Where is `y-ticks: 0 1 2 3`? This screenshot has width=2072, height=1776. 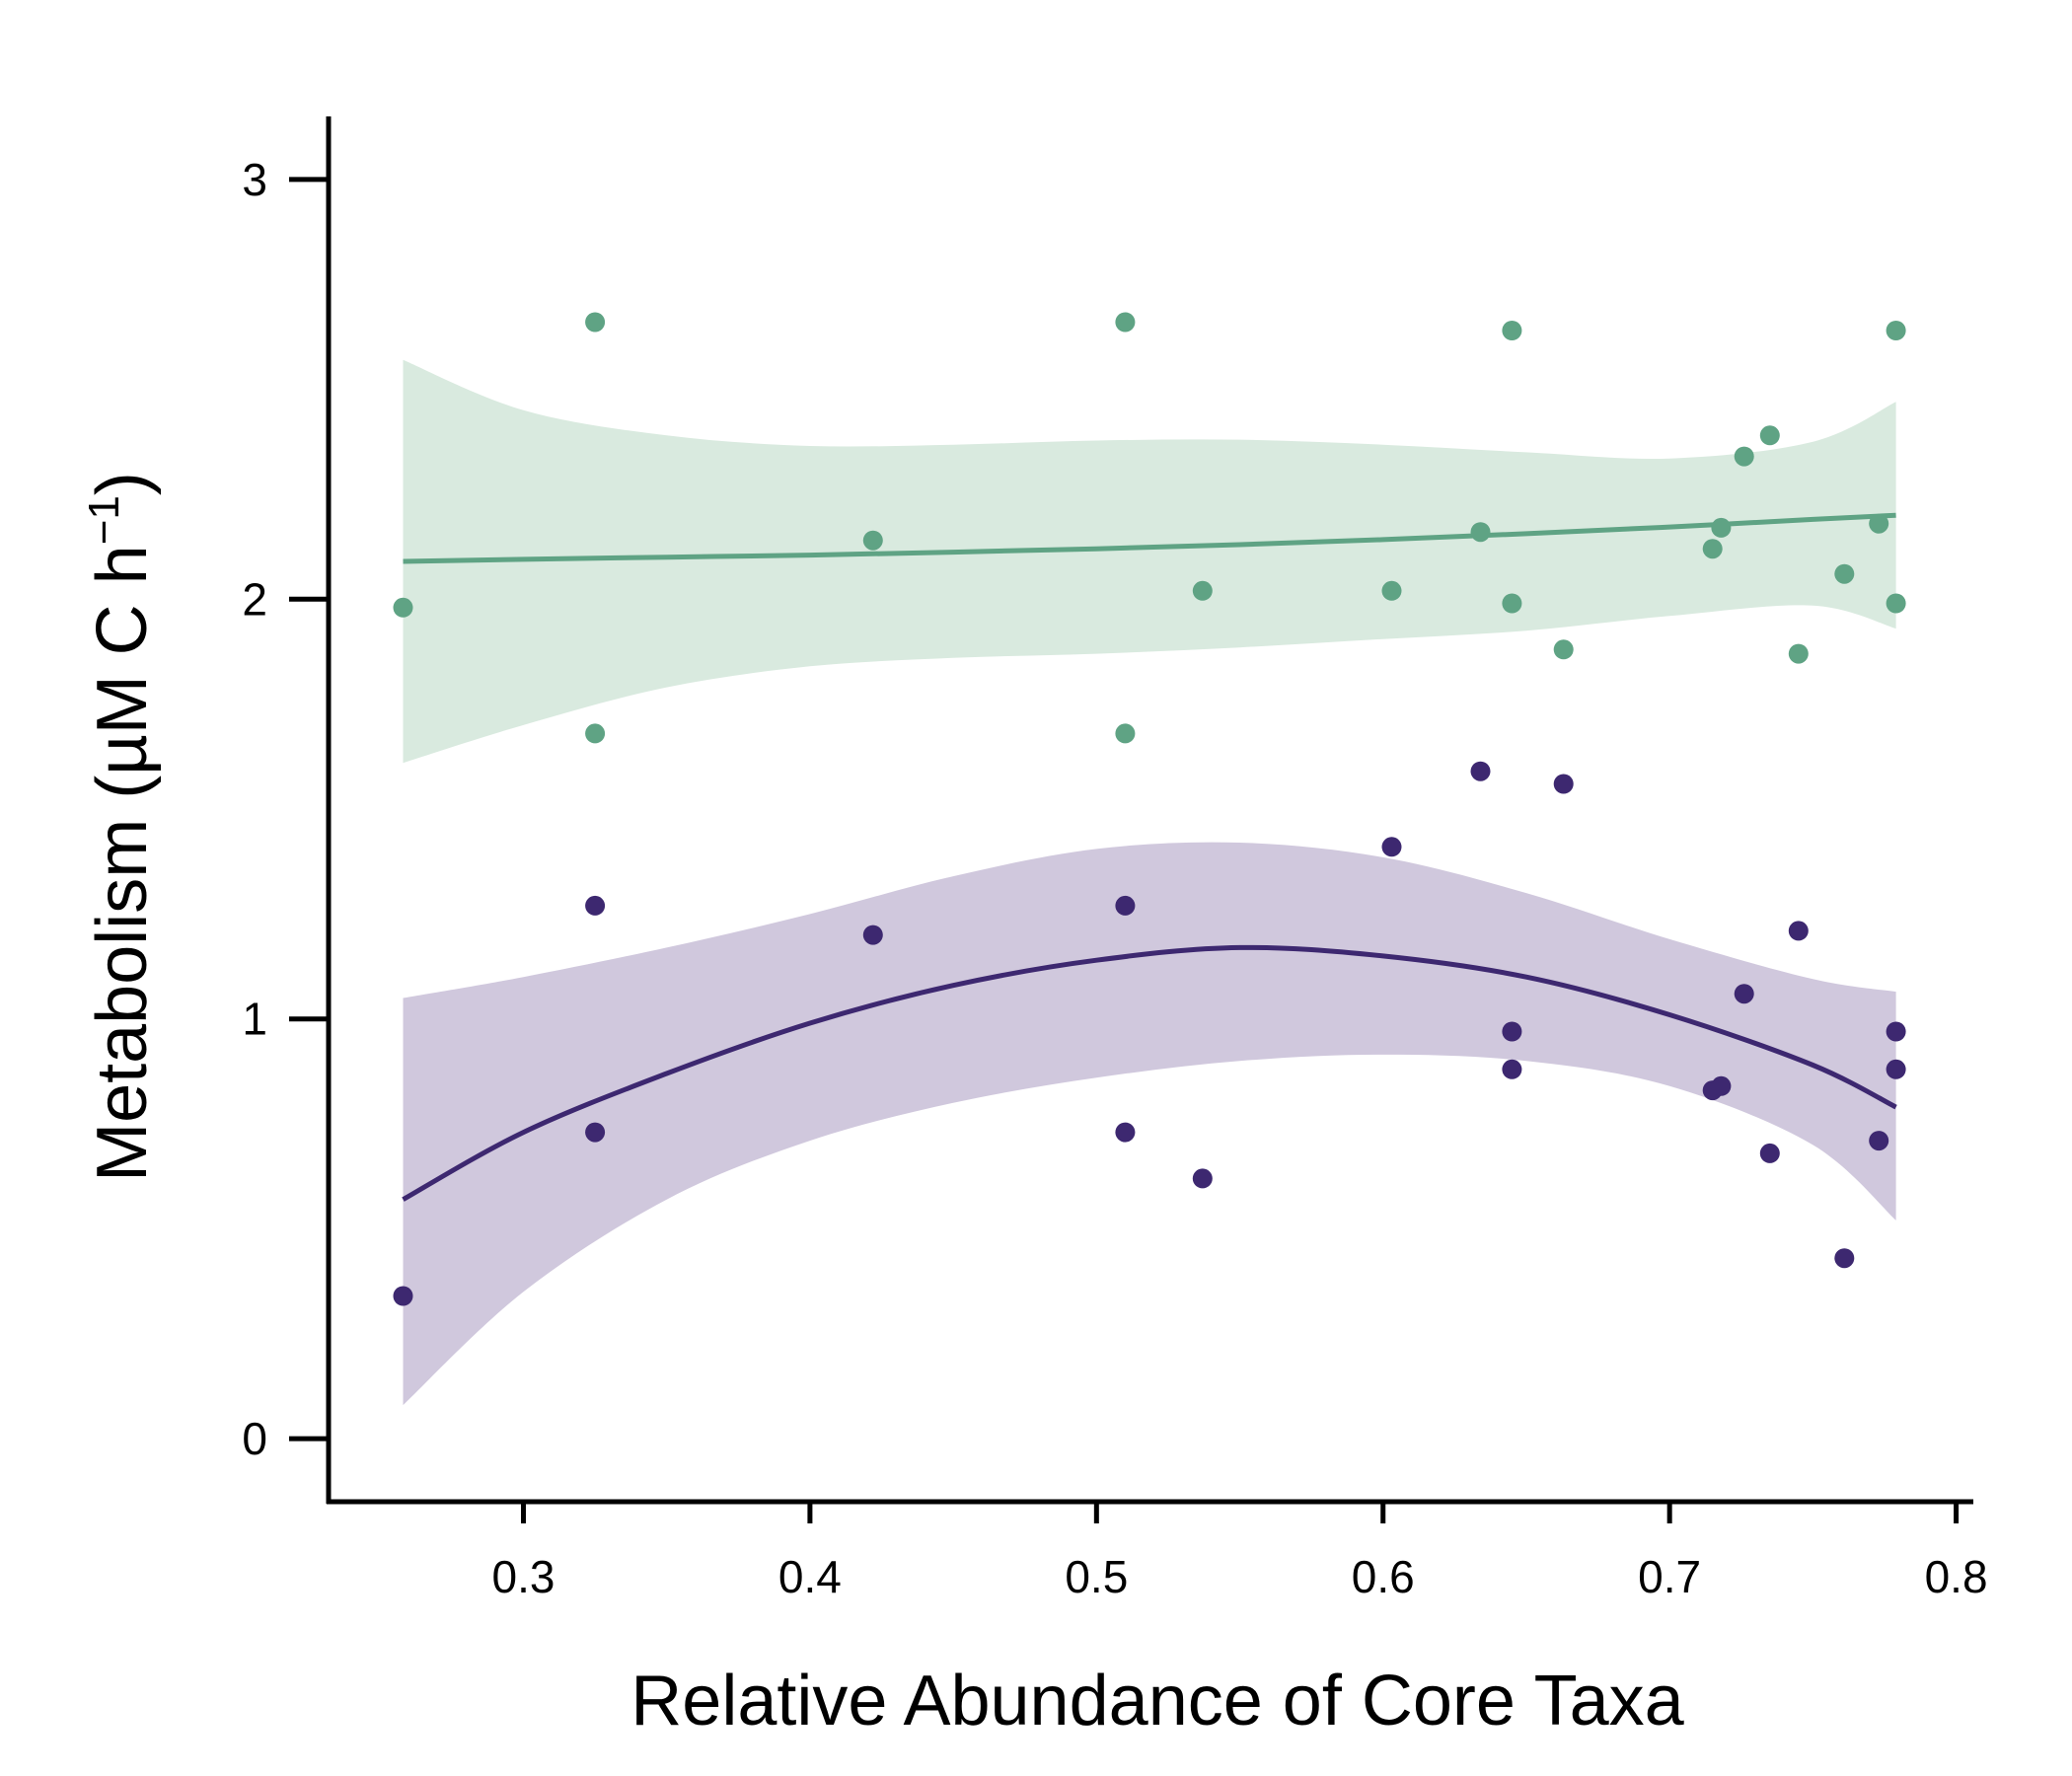 y-ticks: 0 1 2 3 is located at coordinates (285, 809).